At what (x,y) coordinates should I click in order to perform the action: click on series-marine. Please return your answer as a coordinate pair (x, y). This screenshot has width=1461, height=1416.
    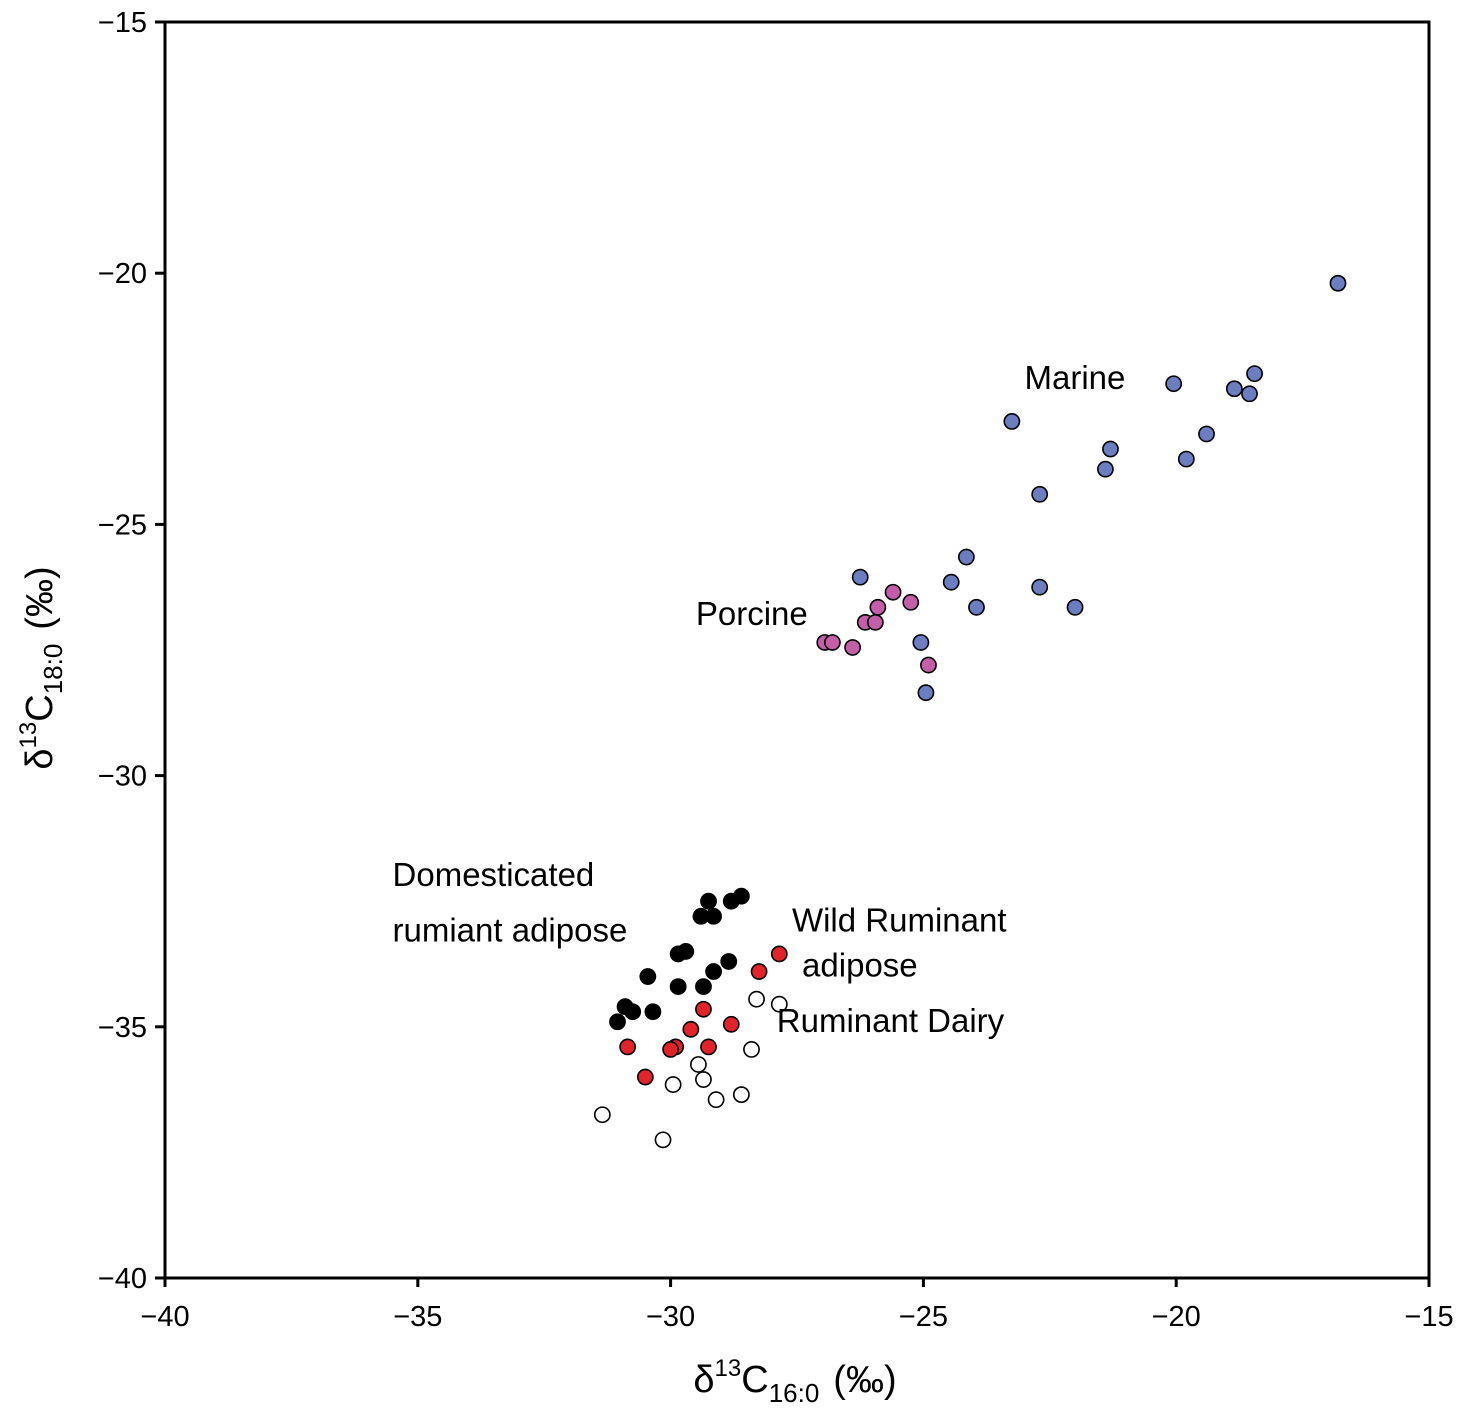
    Looking at the image, I should click on (1099, 488).